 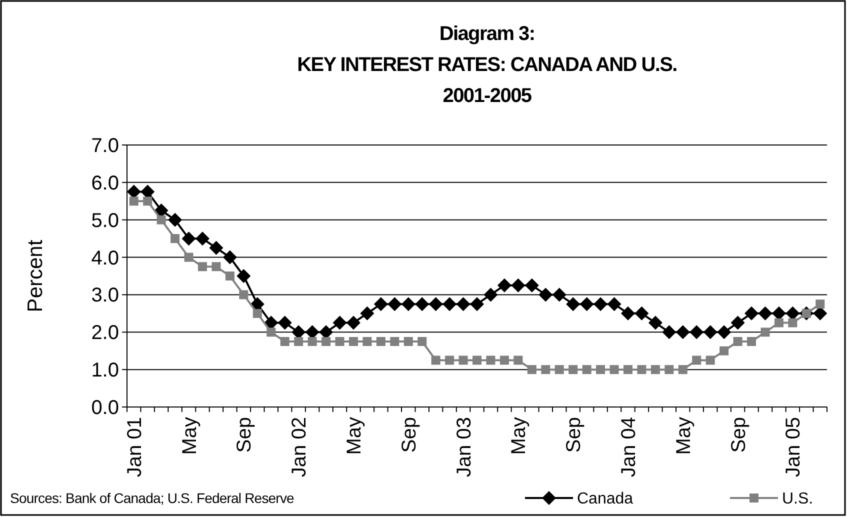 What do you see at coordinates (152, 498) in the screenshot?
I see `source-note: Sources: Bank of Canada; U.S. Federal Reserve` at bounding box center [152, 498].